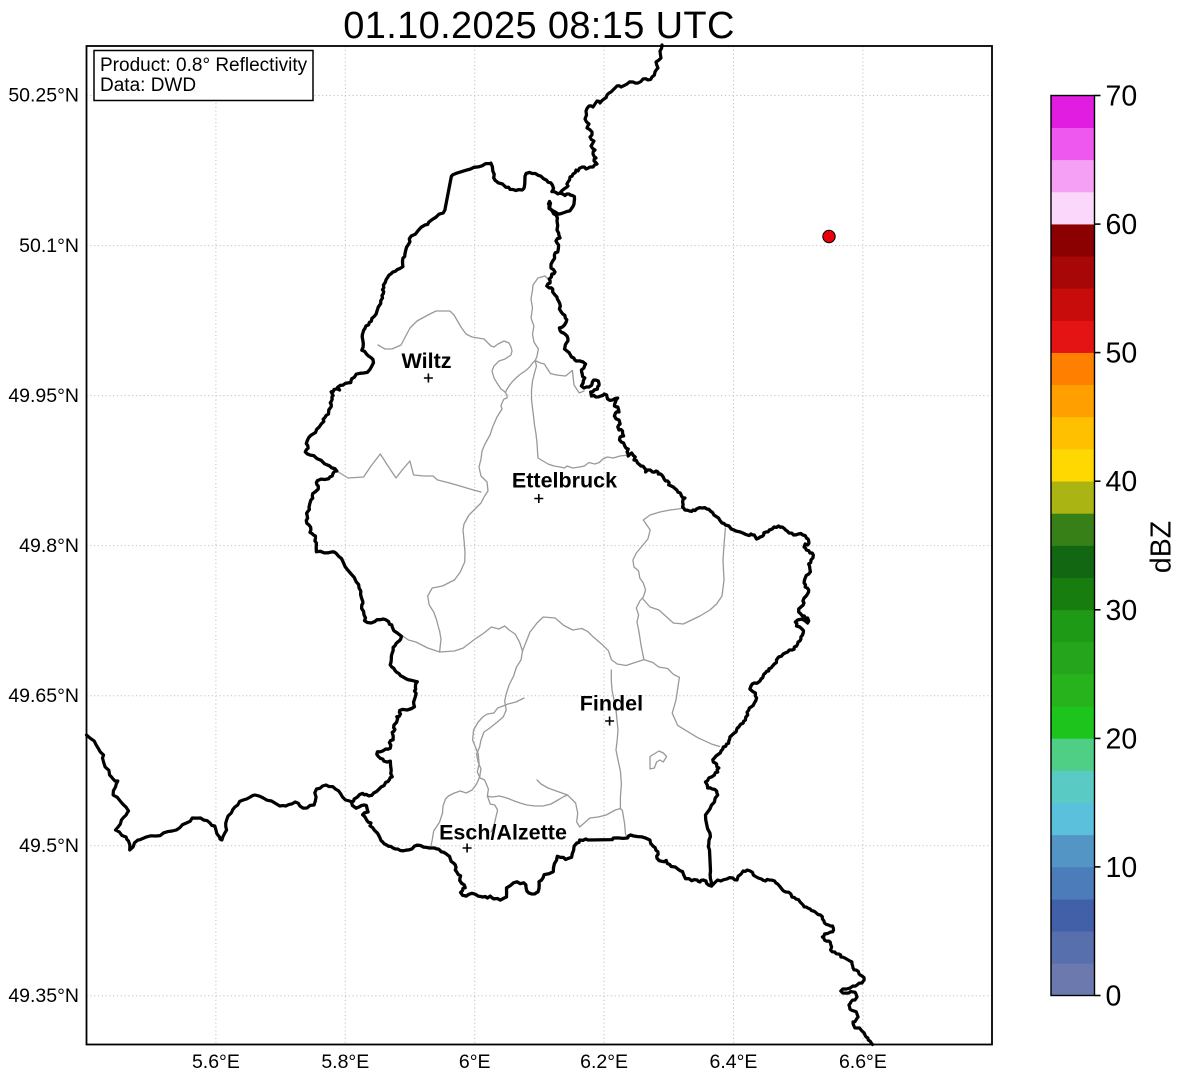  What do you see at coordinates (1114, 997) in the screenshot?
I see `svg-text: 0` at bounding box center [1114, 997].